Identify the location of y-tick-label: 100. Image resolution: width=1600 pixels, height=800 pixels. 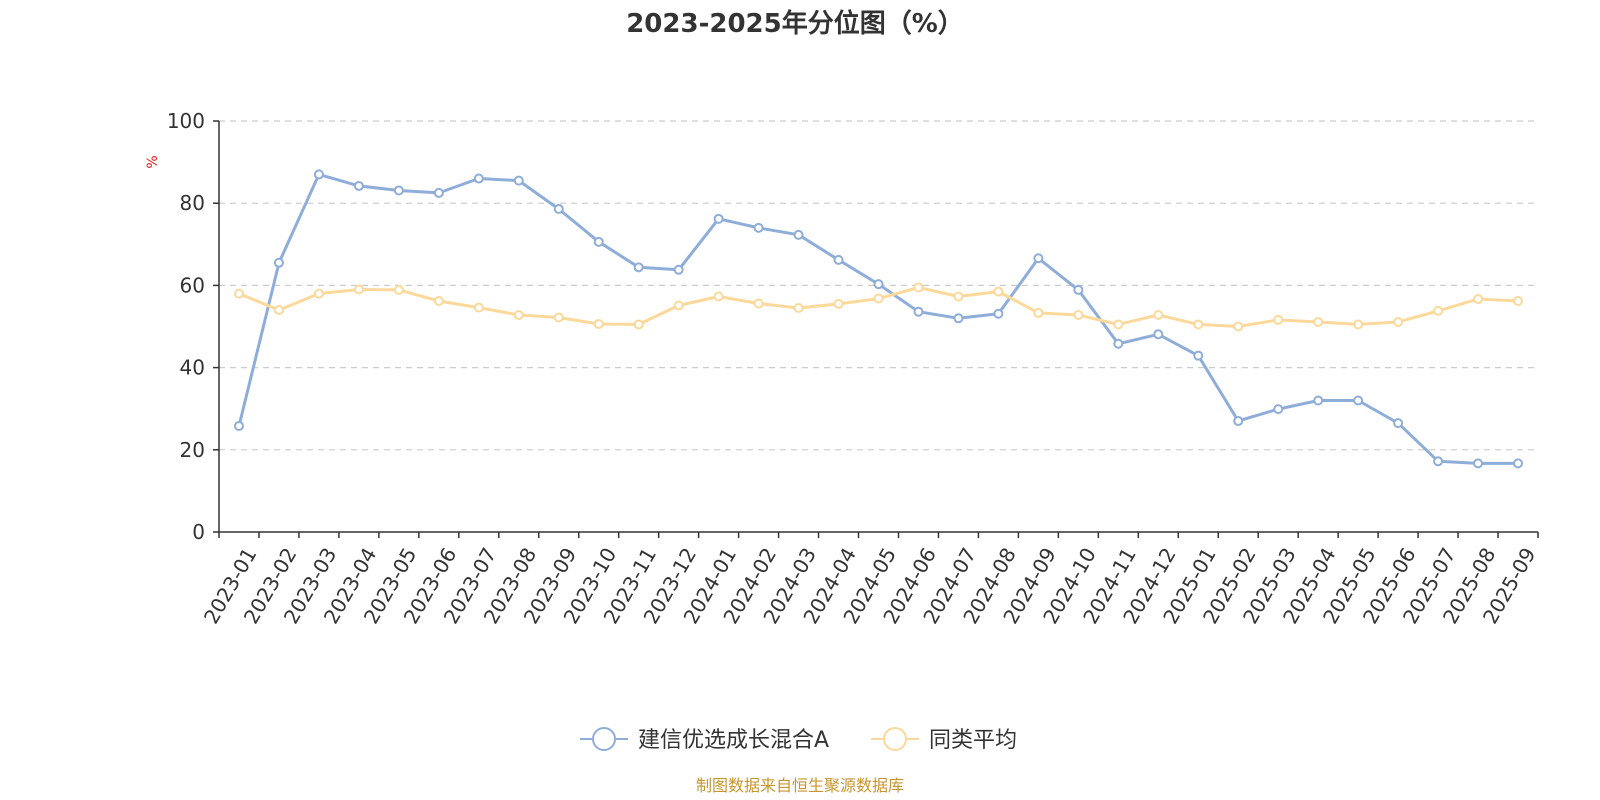
(186, 121).